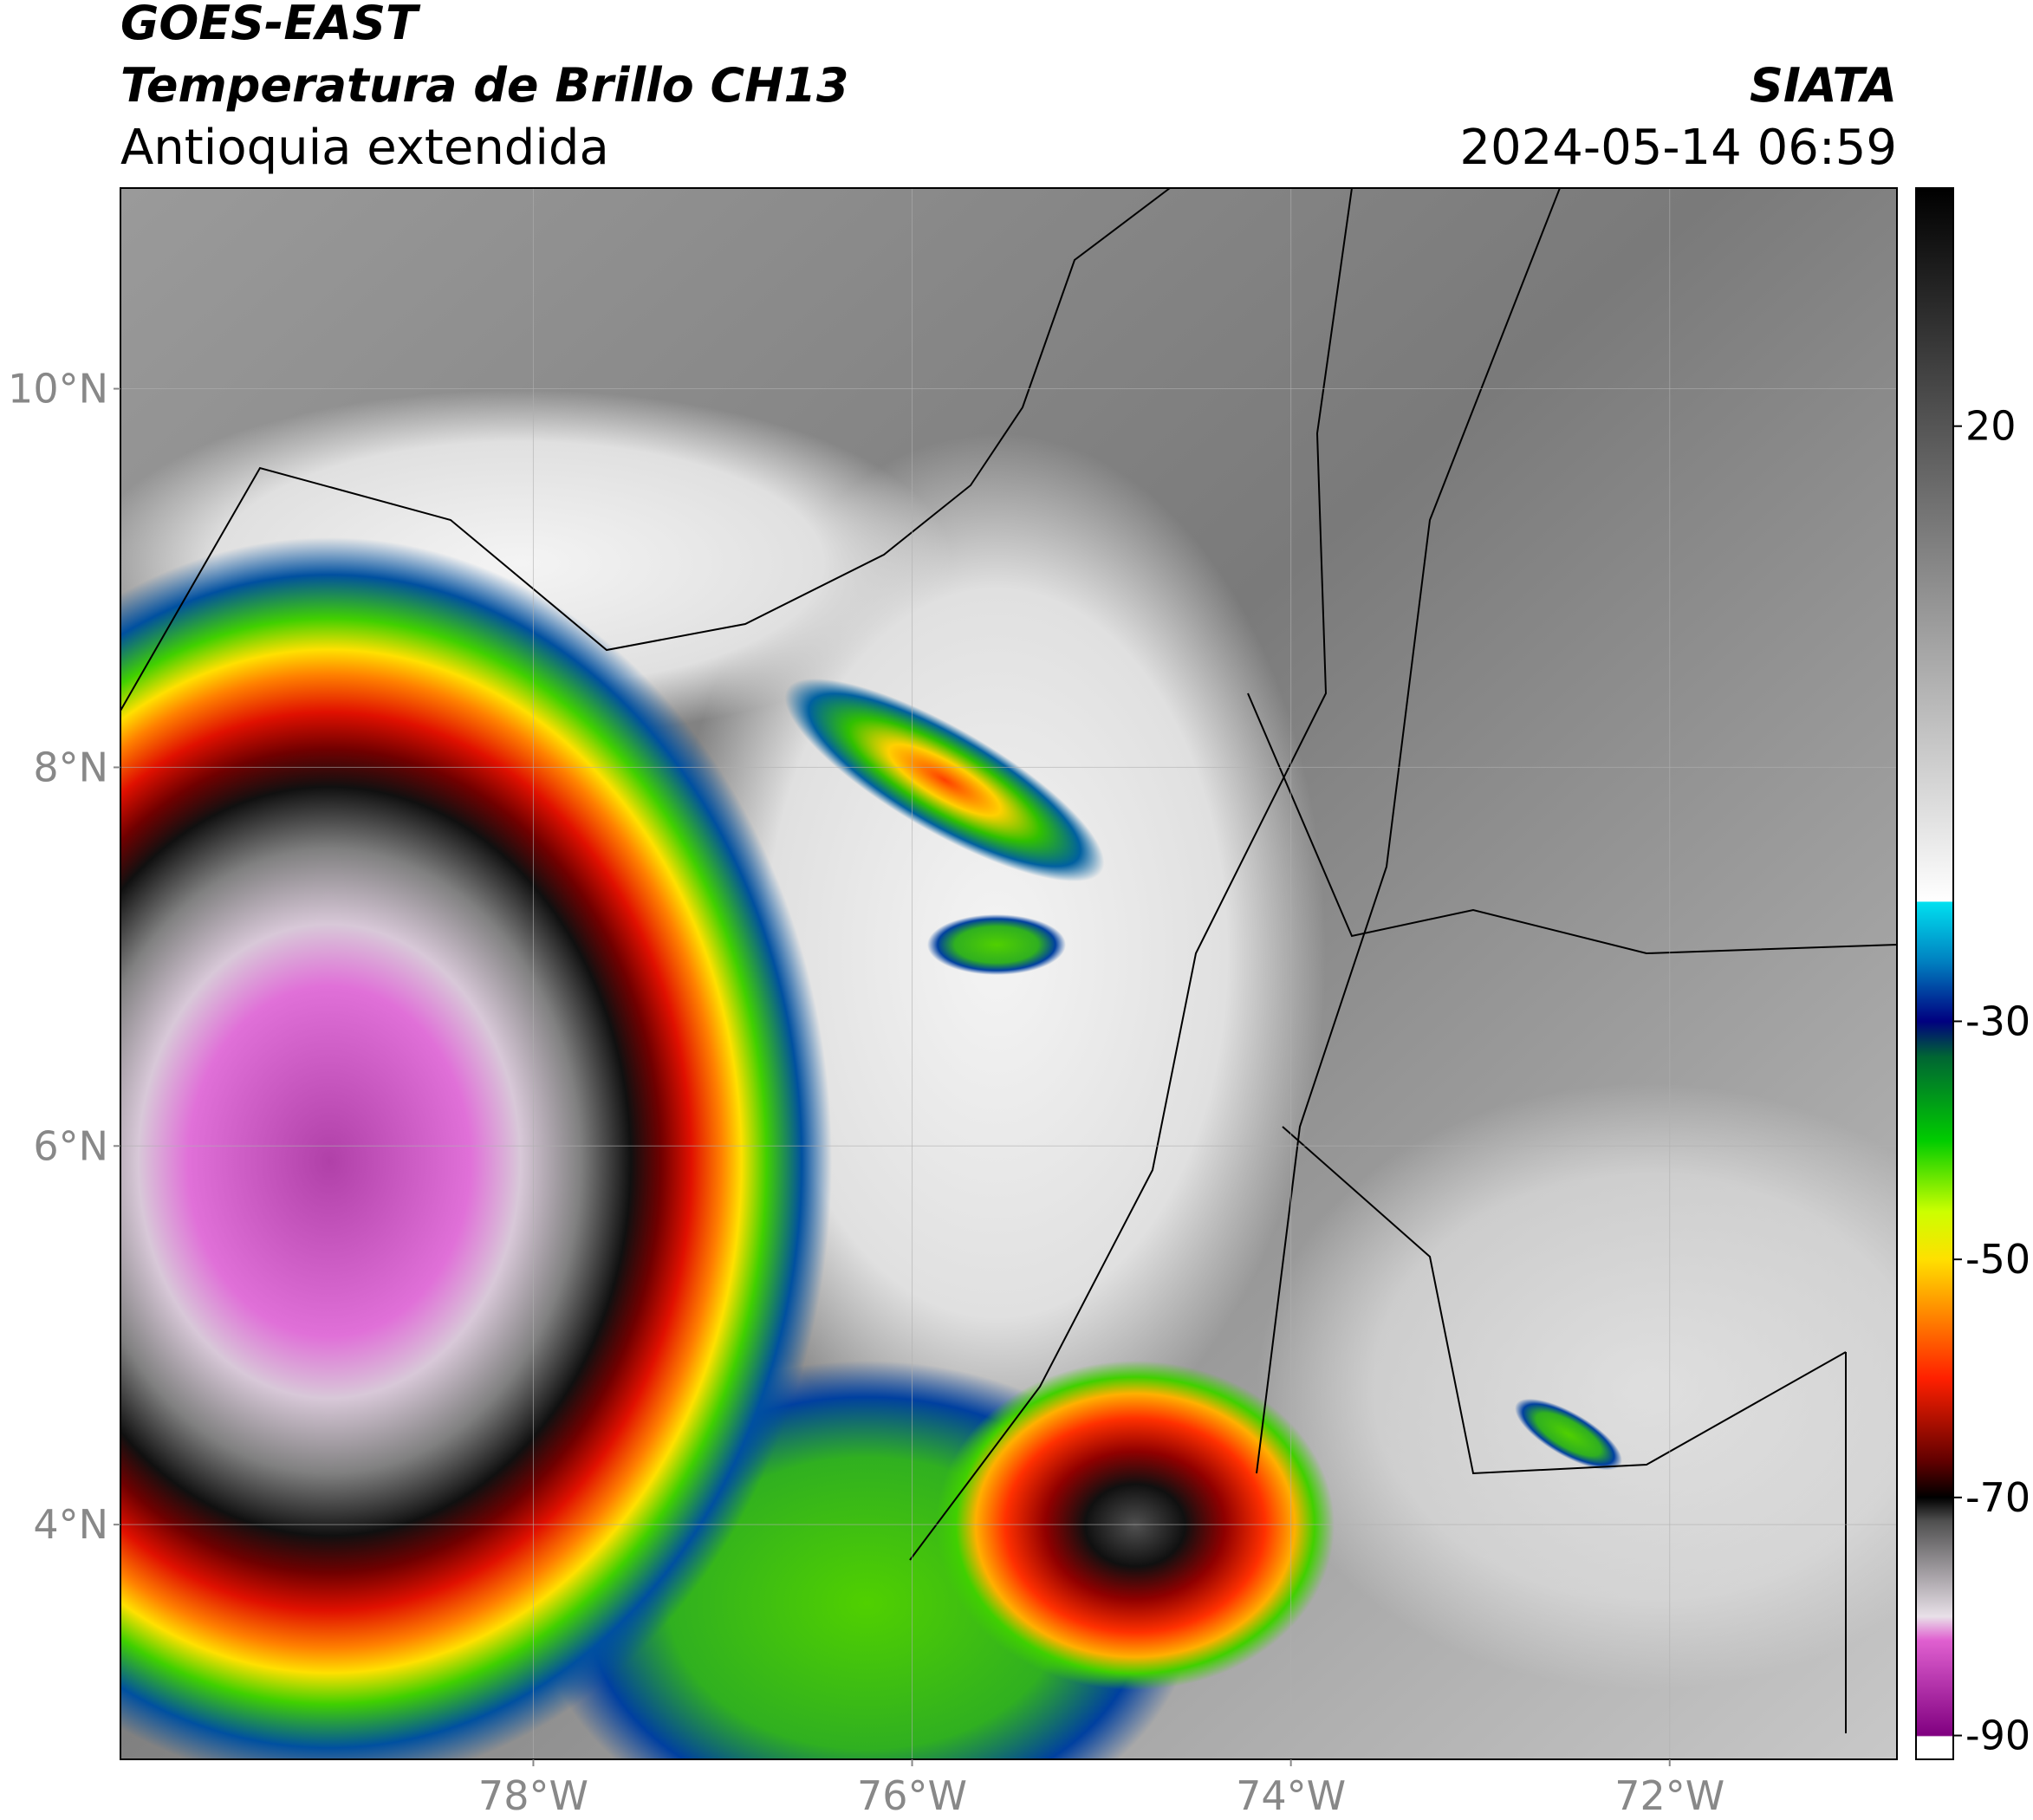  What do you see at coordinates (533, 1795) in the screenshot?
I see `lon-tick-label: 78°W` at bounding box center [533, 1795].